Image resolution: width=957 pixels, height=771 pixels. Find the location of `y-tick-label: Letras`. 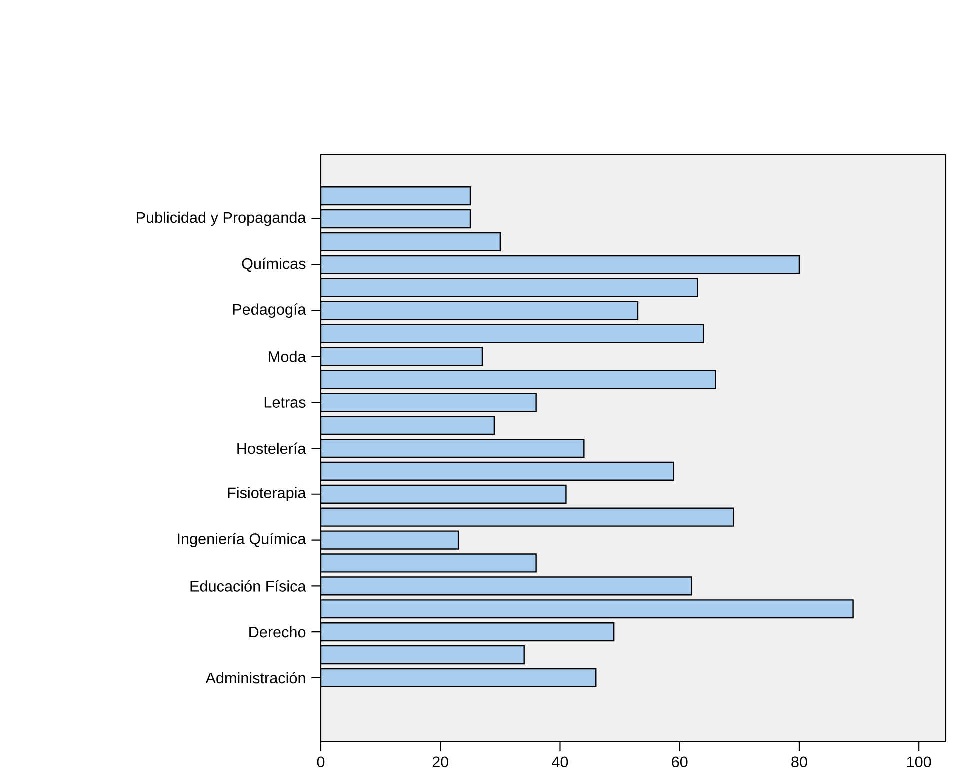

y-tick-label: Letras is located at coordinates (285, 402).